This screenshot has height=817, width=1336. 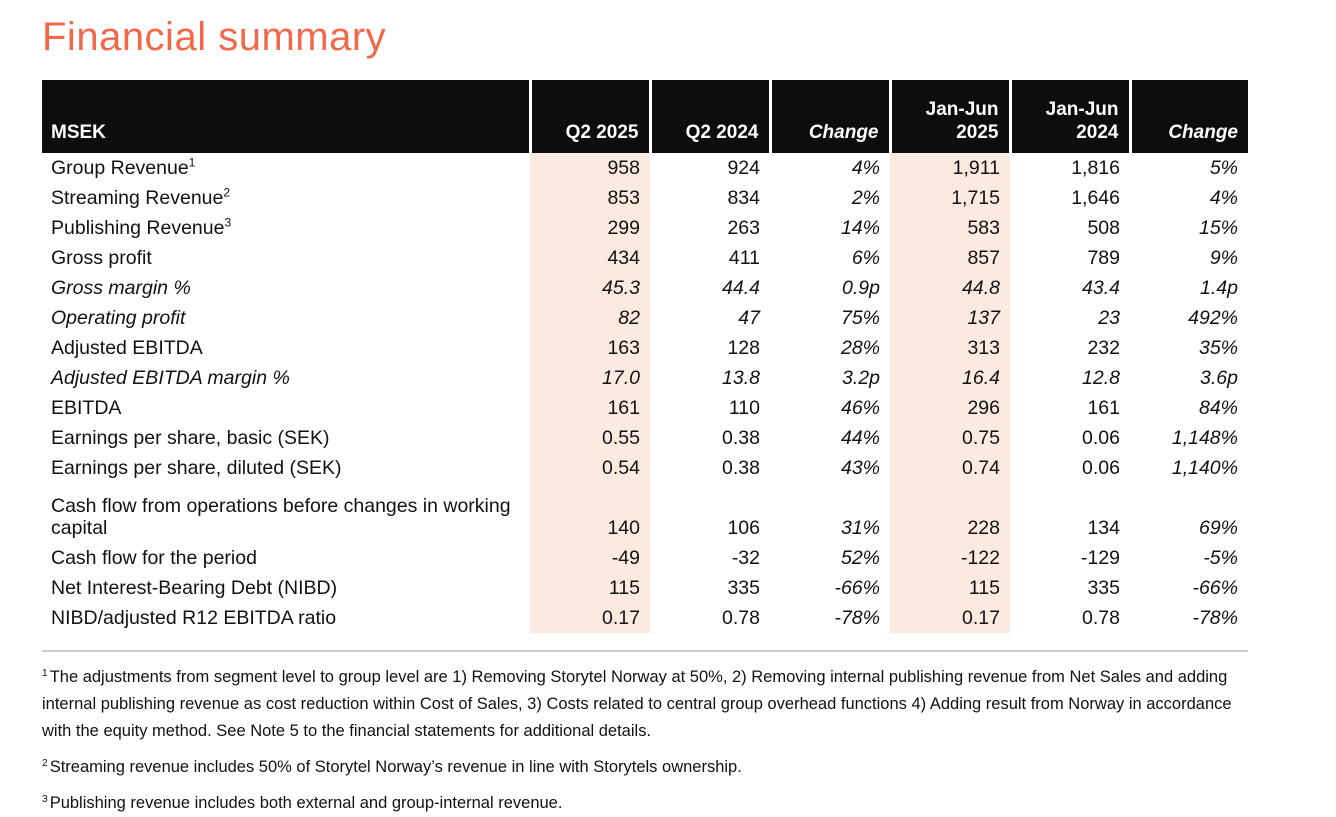 What do you see at coordinates (1223, 168) in the screenshot?
I see `cell: 5%` at bounding box center [1223, 168].